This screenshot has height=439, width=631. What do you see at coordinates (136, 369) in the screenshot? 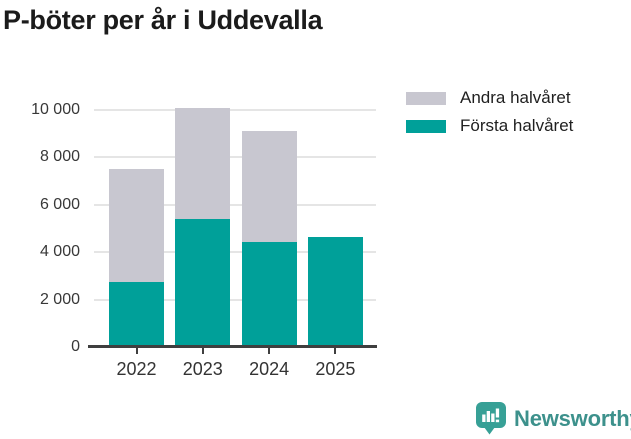
I see `x-axis-tick-label: 2022` at bounding box center [136, 369].